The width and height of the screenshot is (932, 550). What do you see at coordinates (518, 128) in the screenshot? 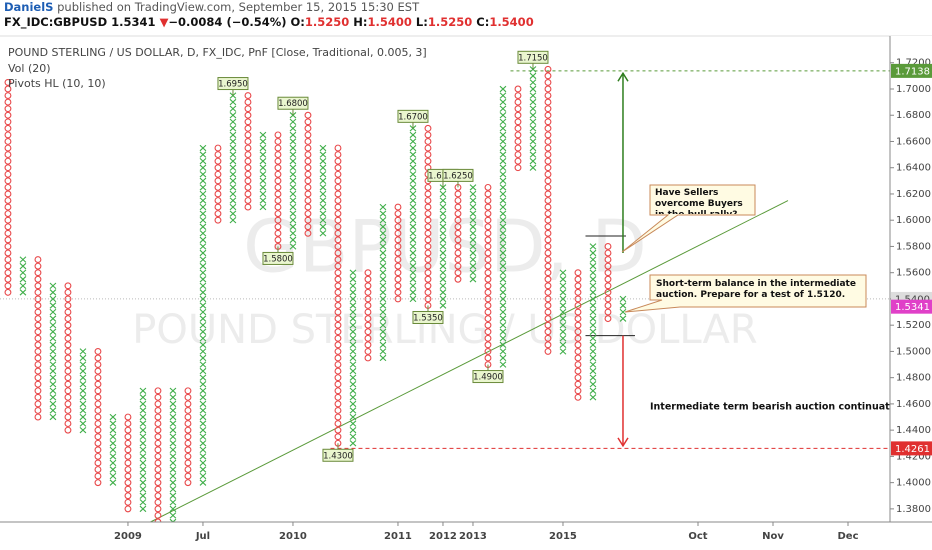
I see `o-column` at bounding box center [518, 128].